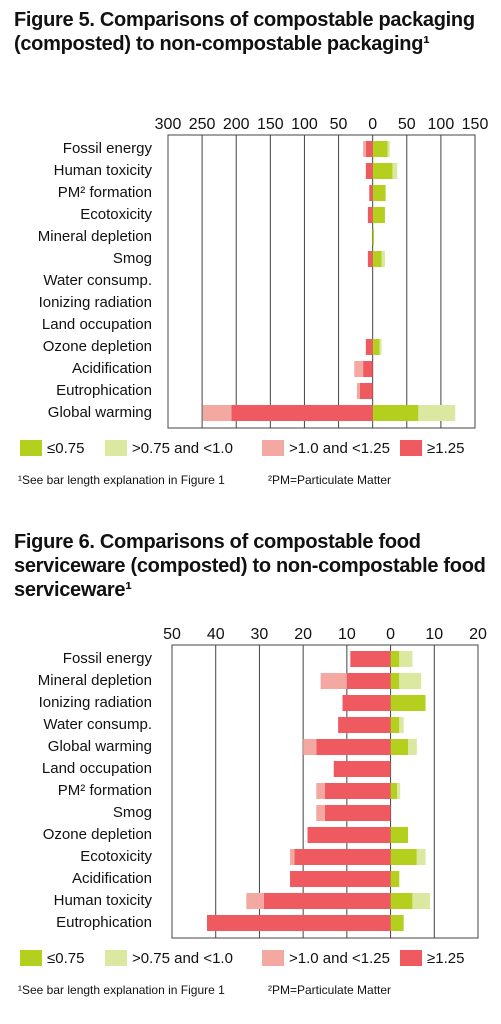 This screenshot has width=501, height=1024. What do you see at coordinates (202, 124) in the screenshot?
I see `x-tick-label: 250` at bounding box center [202, 124].